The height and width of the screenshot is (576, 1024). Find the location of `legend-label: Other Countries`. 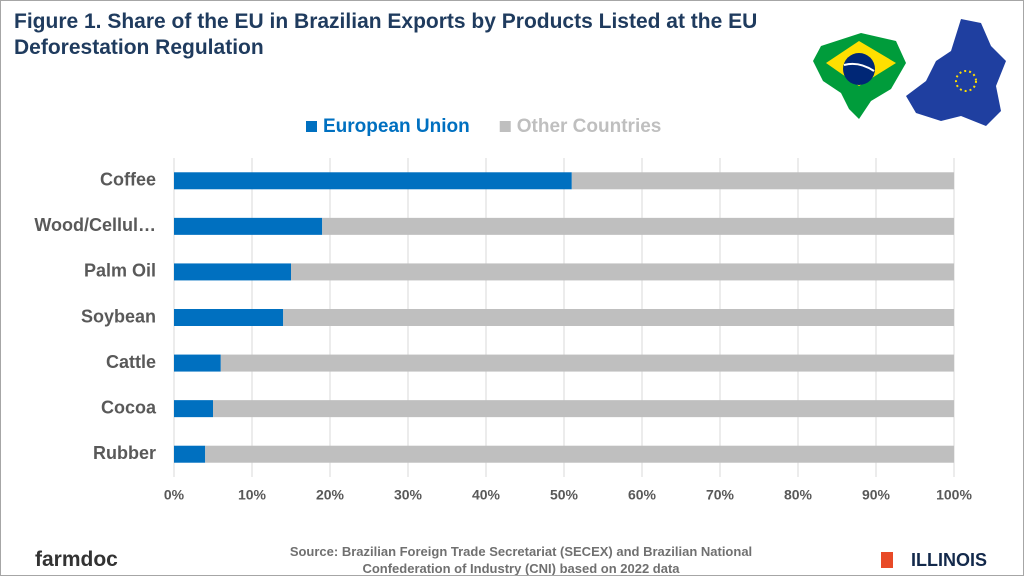

legend-label: Other Countries is located at coordinates (589, 126).